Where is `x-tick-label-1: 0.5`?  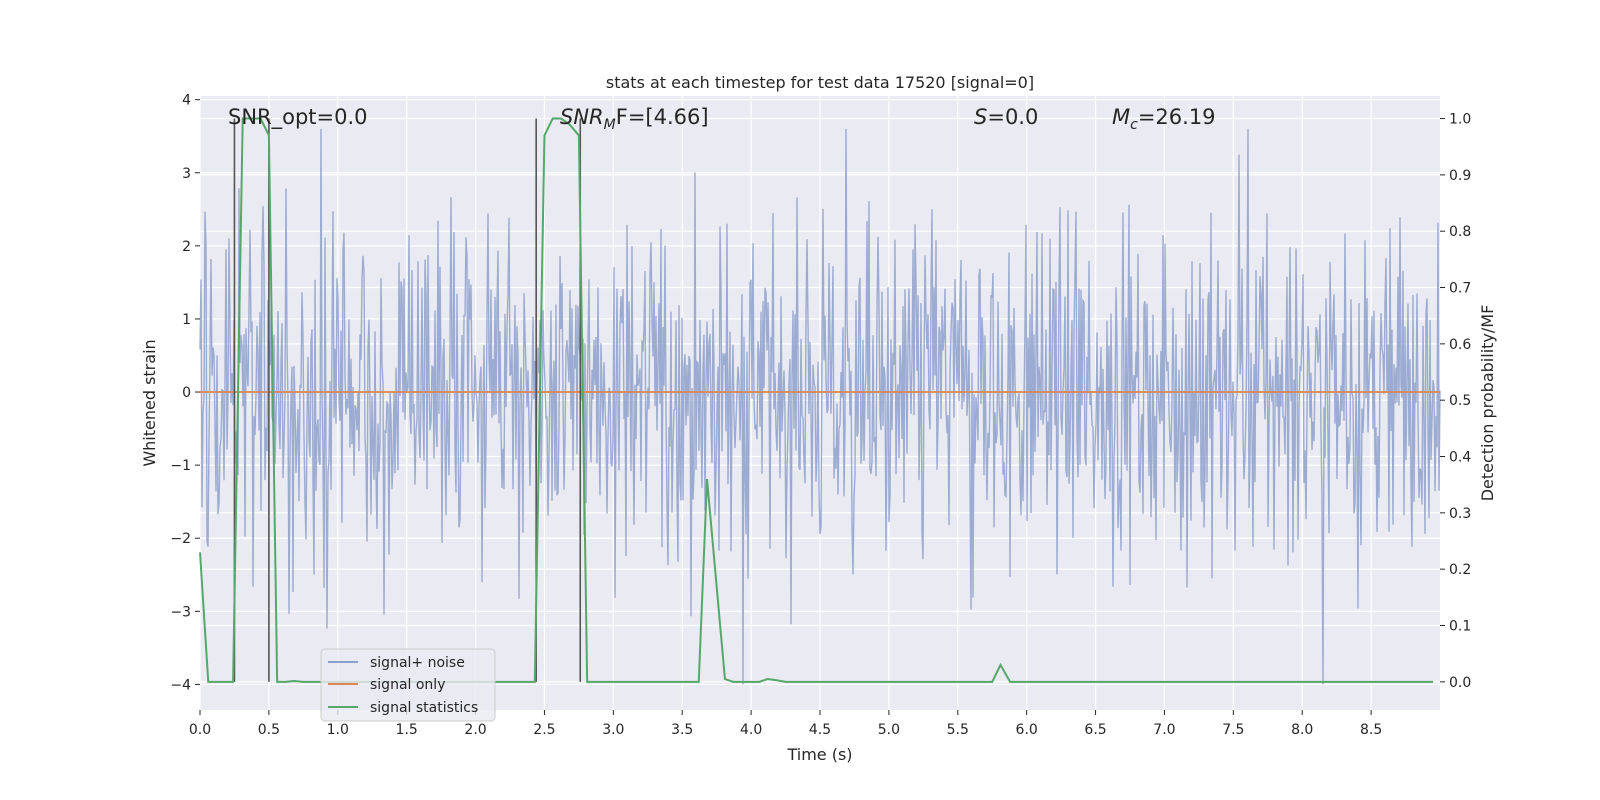
x-tick-label-1: 0.5 is located at coordinates (269, 730).